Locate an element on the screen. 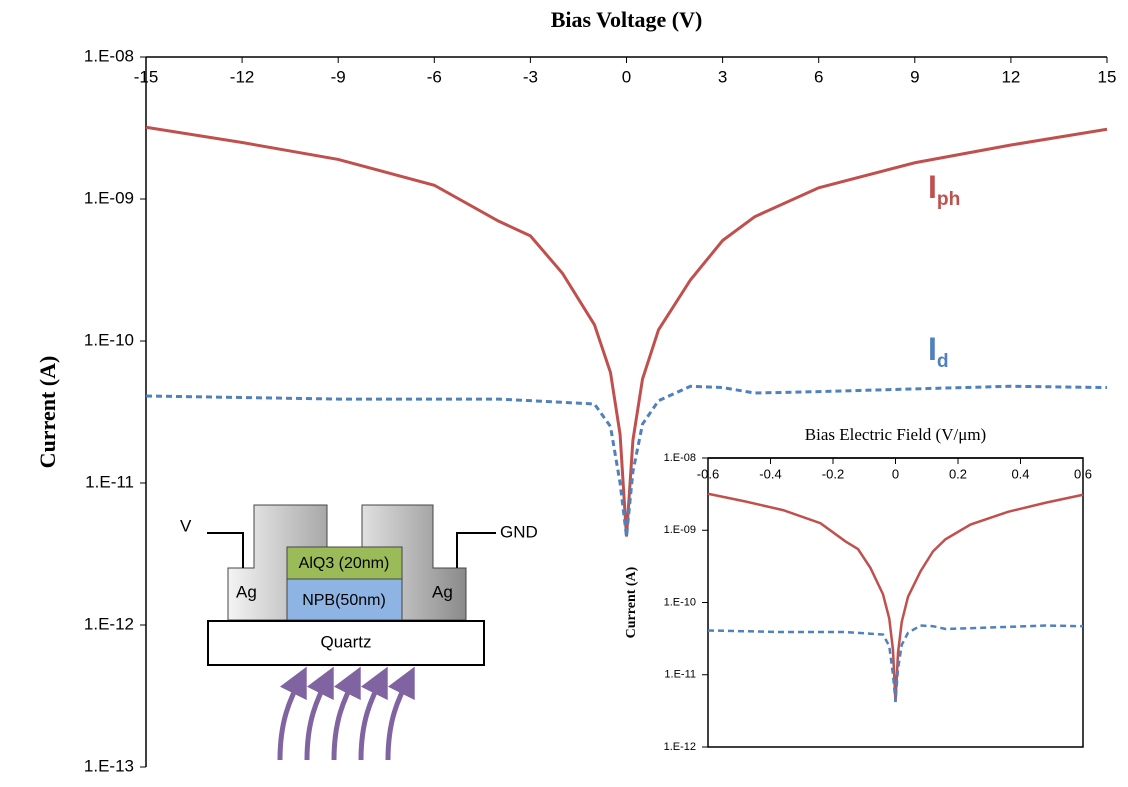  label: GND is located at coordinates (519, 531).